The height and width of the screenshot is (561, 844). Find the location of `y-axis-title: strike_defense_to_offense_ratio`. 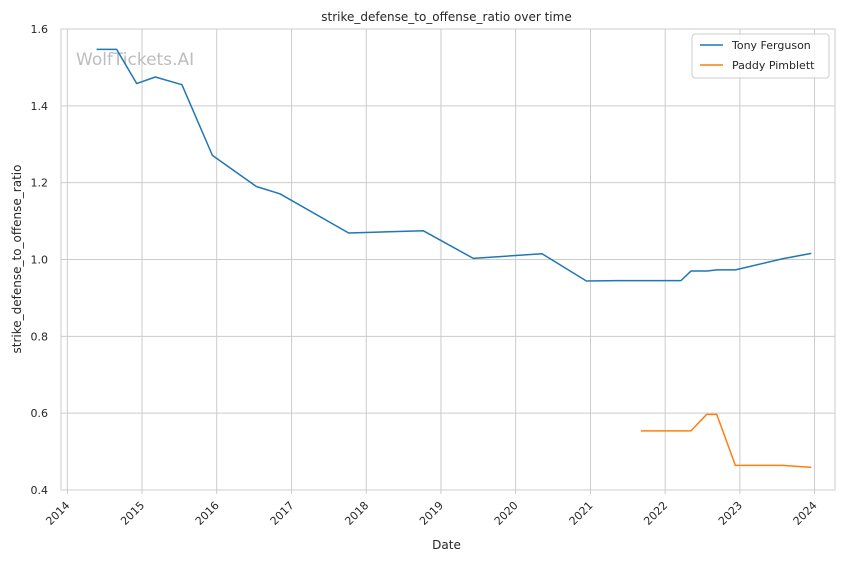

y-axis-title: strike_defense_to_offense_ratio is located at coordinates (17, 259).